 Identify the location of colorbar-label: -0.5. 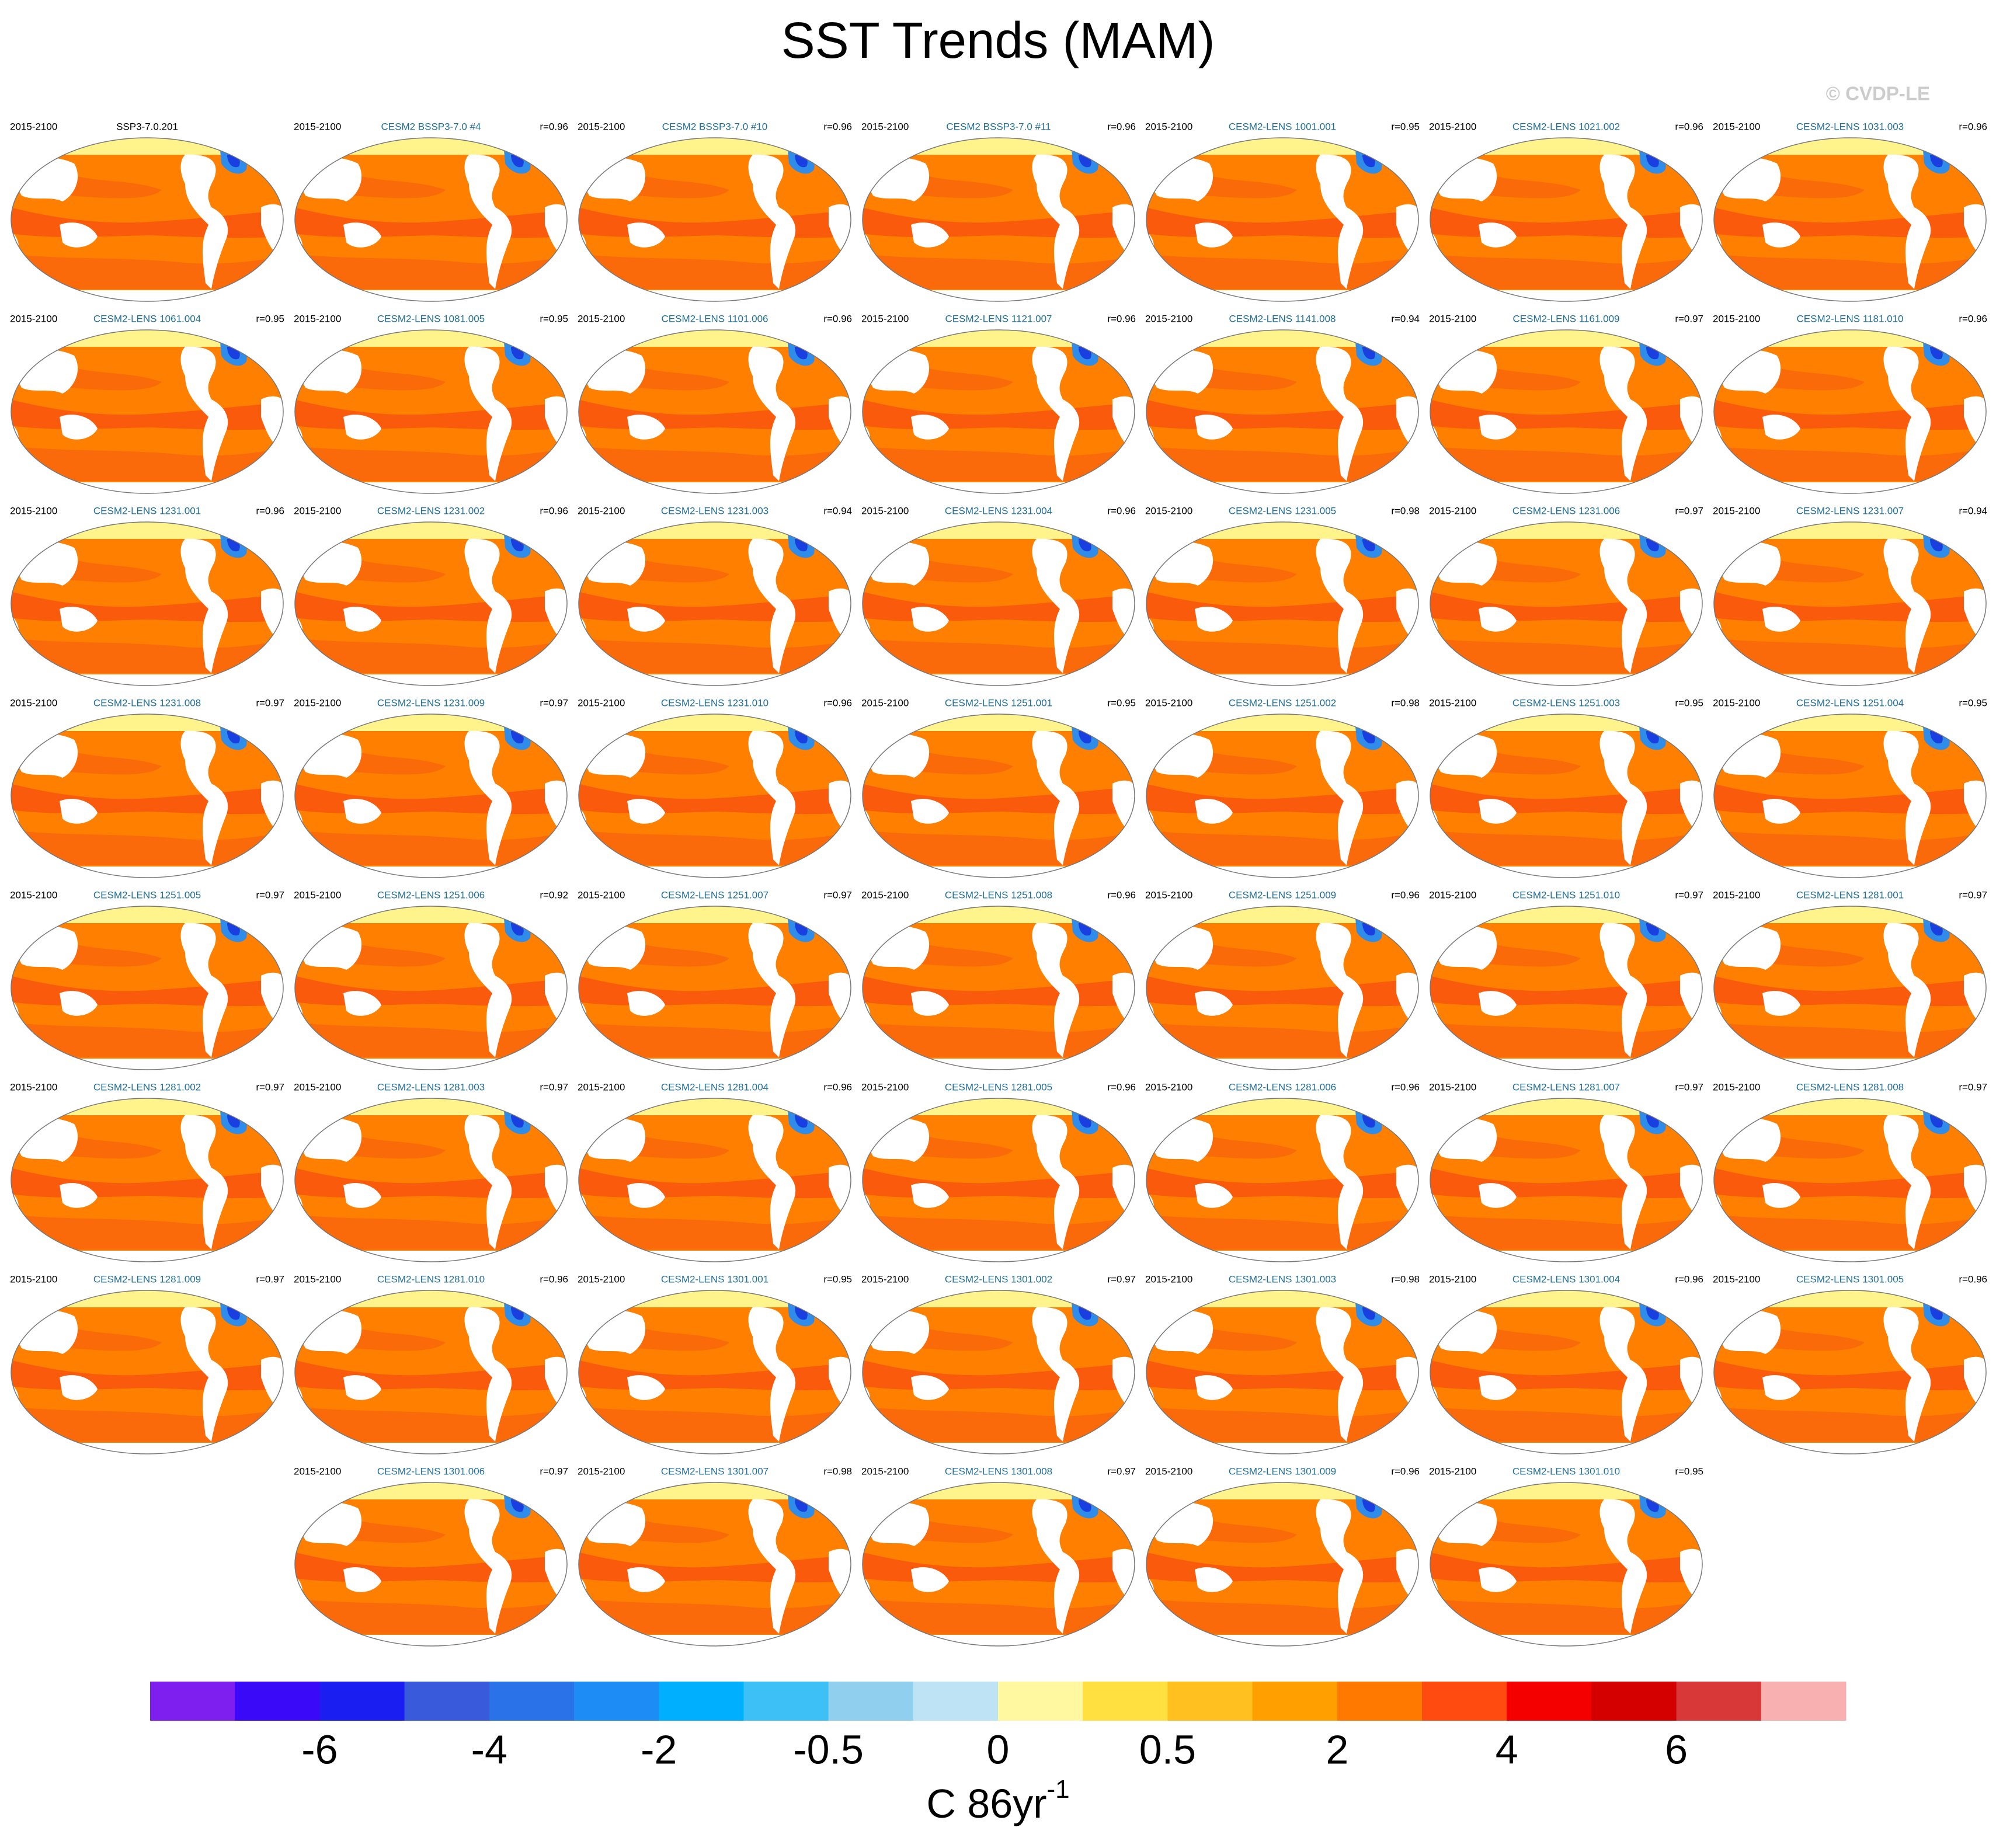
(828, 1749).